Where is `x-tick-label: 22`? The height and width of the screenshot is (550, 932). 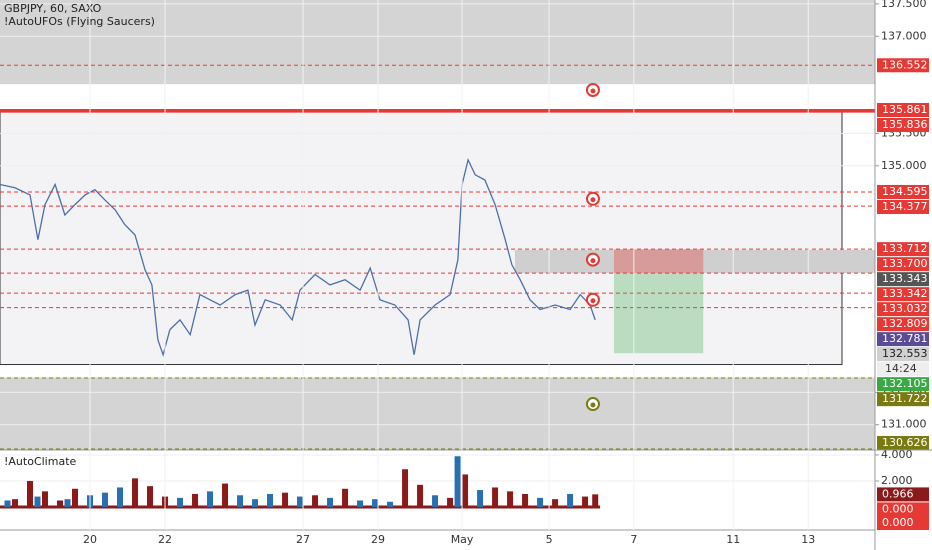
x-tick-label: 22 is located at coordinates (165, 539).